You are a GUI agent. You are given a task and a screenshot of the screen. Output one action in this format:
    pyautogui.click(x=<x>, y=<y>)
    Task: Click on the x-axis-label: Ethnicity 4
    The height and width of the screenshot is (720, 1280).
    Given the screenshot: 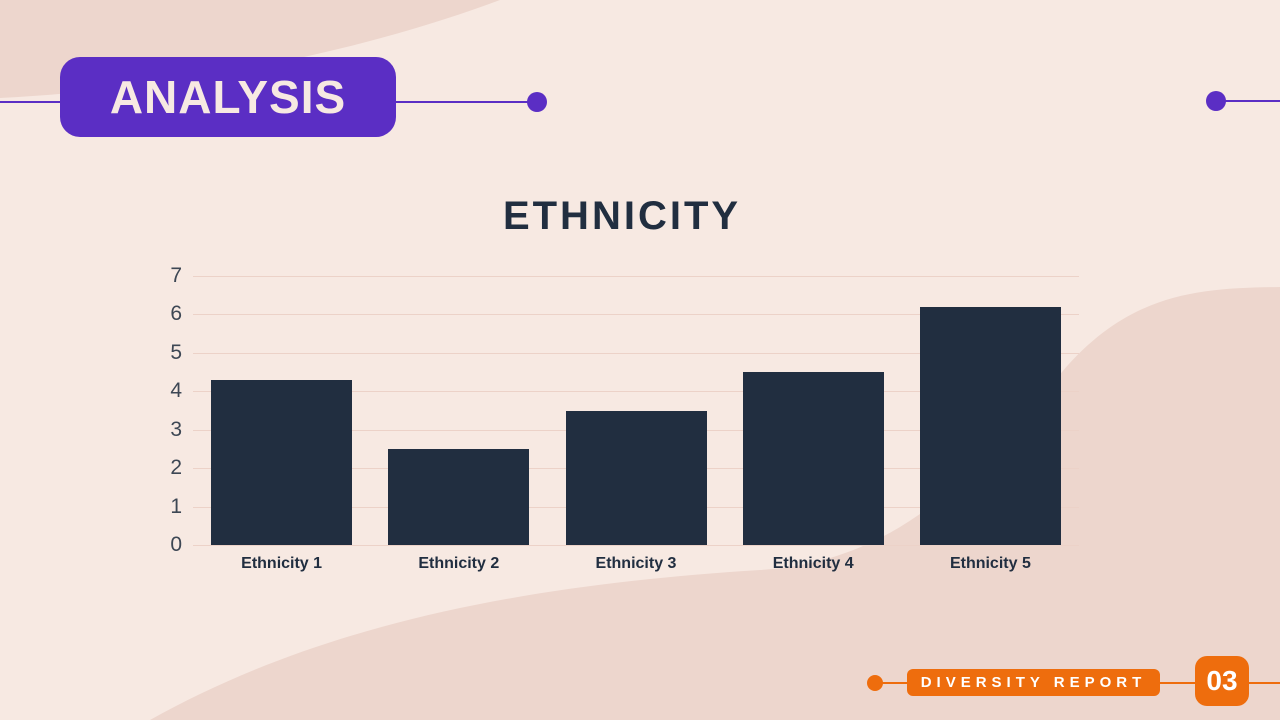 What is the action you would take?
    pyautogui.click(x=813, y=563)
    